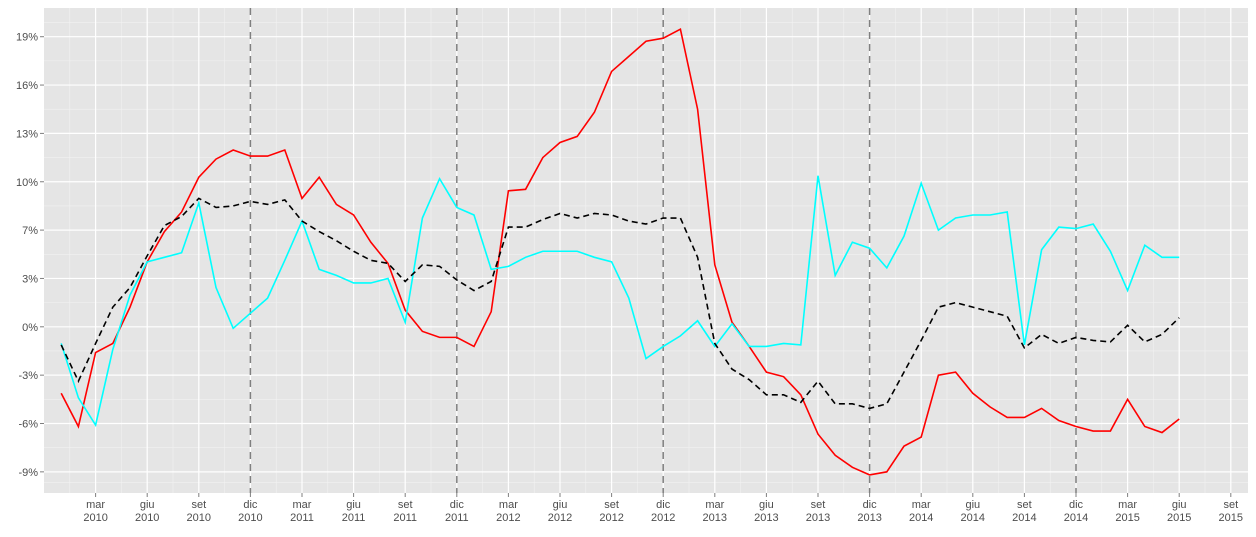 The width and height of the screenshot is (1256, 537). Describe the element at coordinates (663, 511) in the screenshot. I see `x-tick-label: dic 2012` at that location.